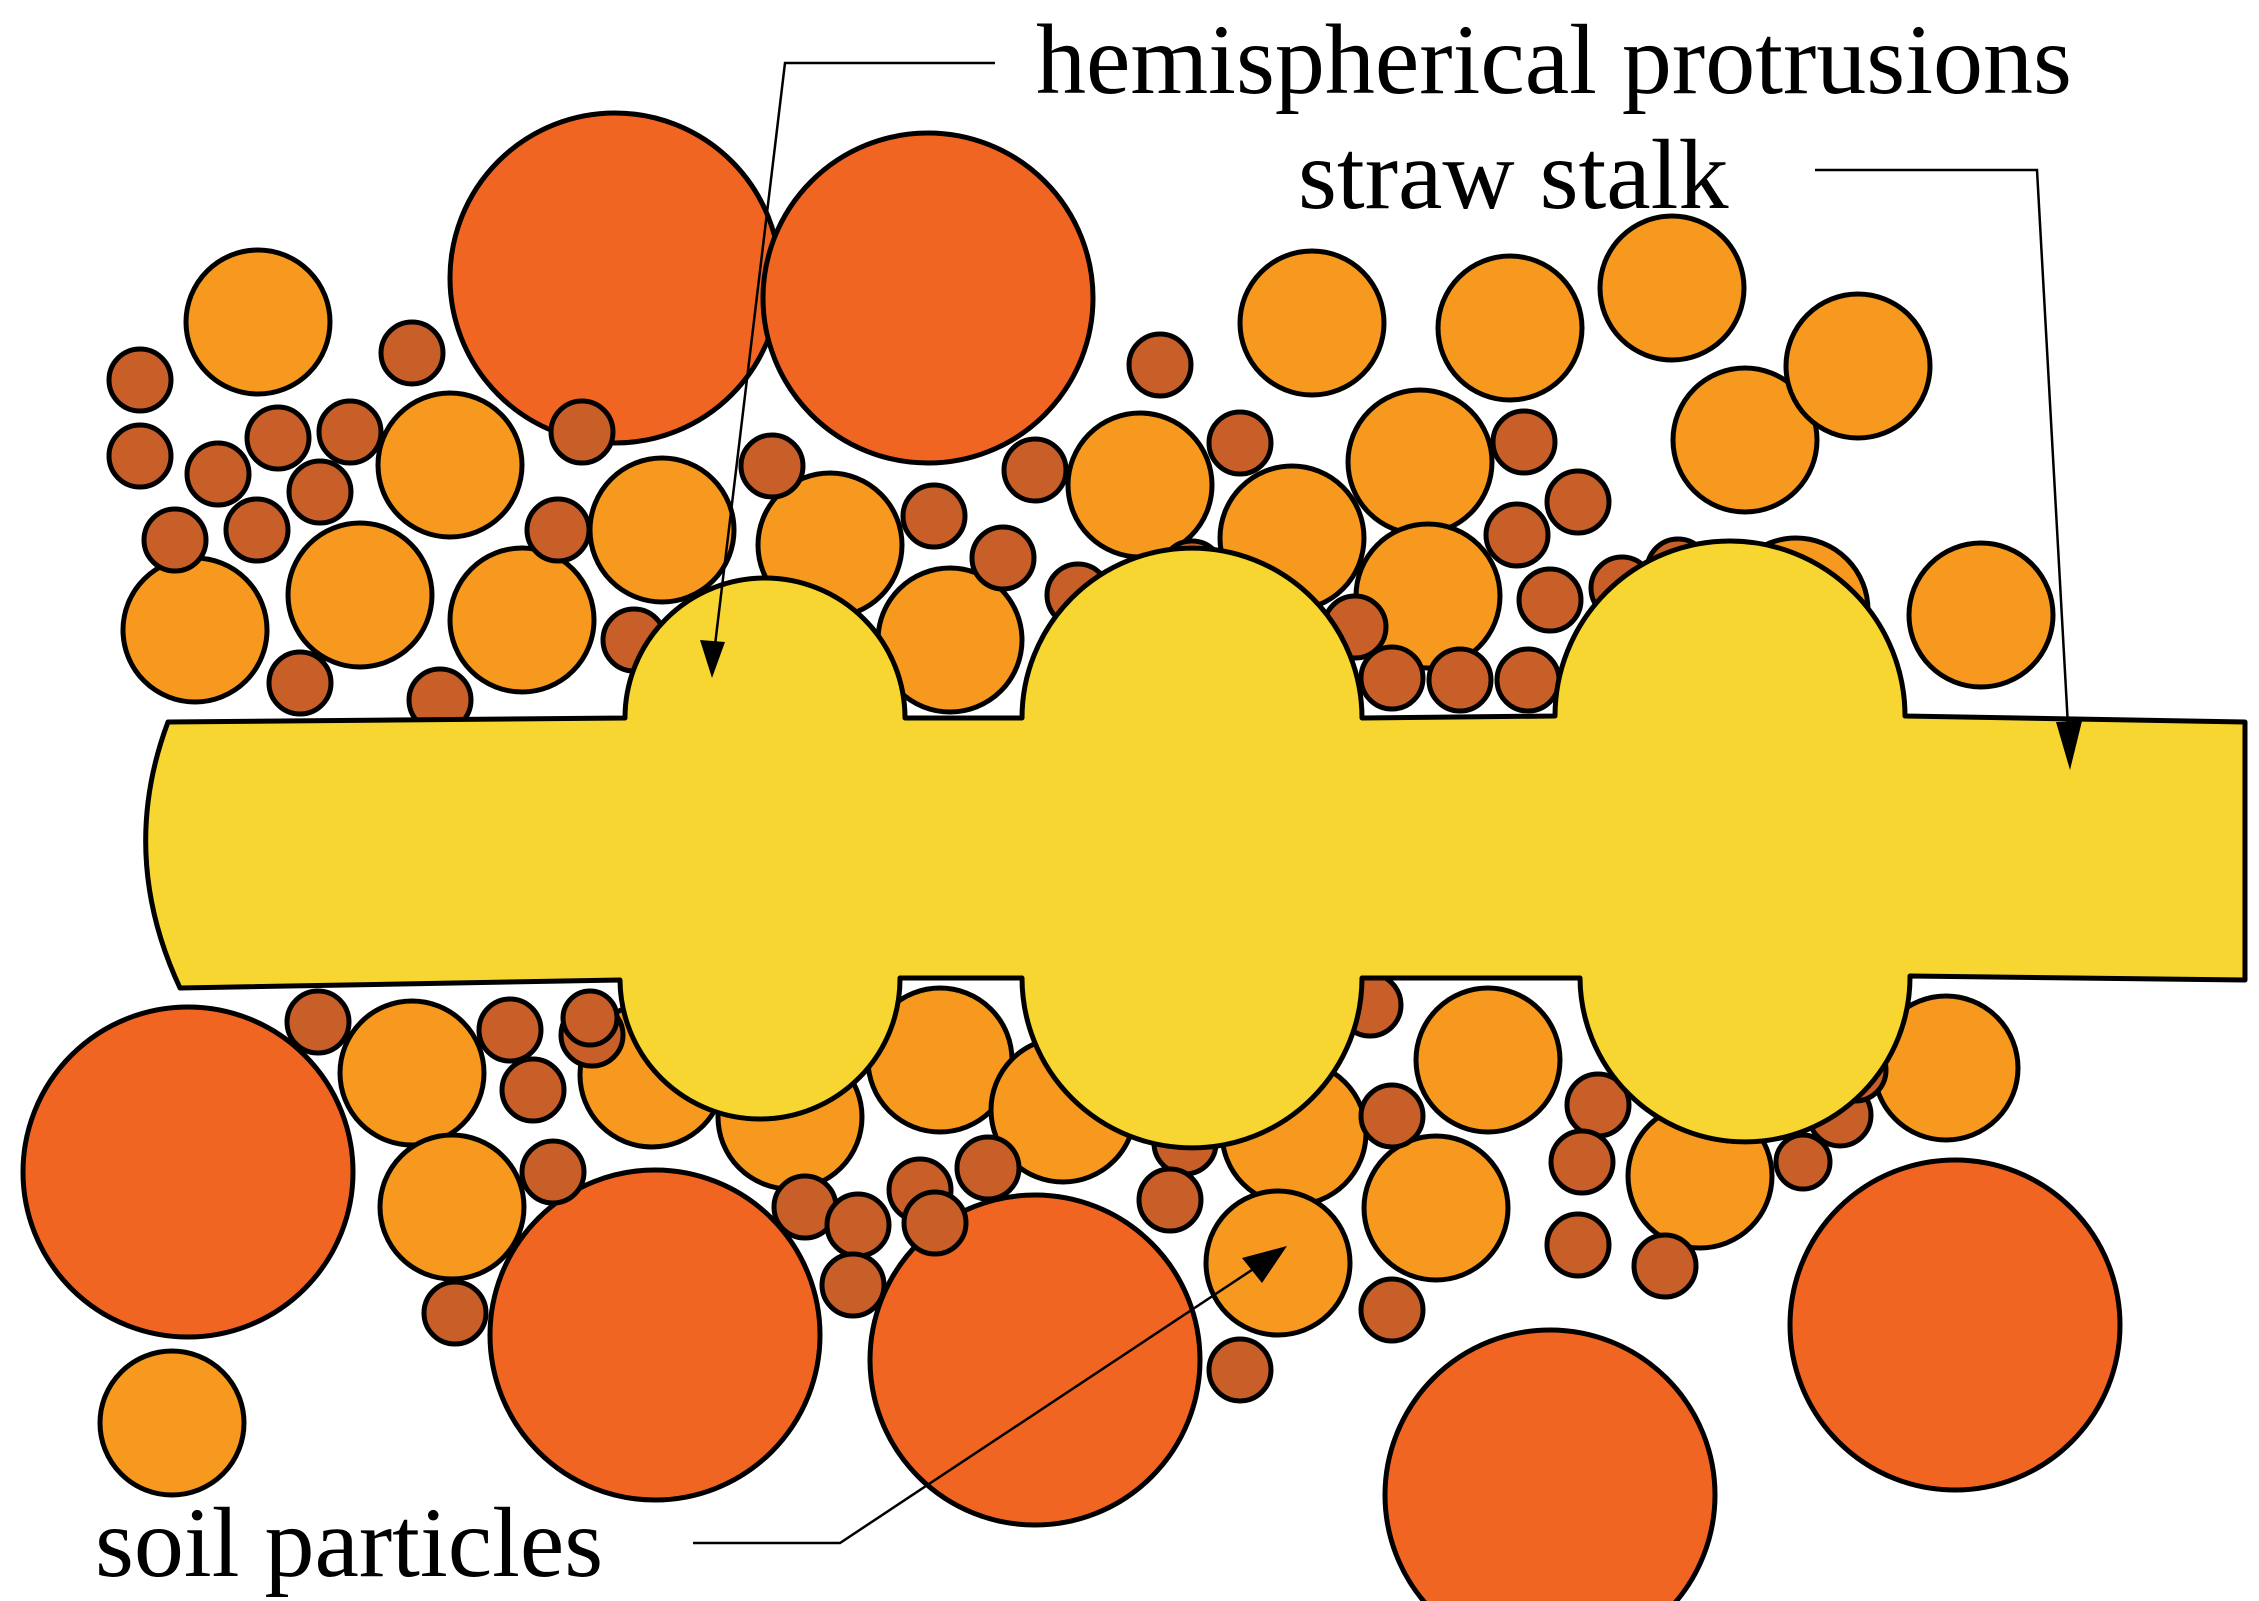  Describe the element at coordinates (1943, 465) in the screenshot. I see `stalk-leader-line` at that location.